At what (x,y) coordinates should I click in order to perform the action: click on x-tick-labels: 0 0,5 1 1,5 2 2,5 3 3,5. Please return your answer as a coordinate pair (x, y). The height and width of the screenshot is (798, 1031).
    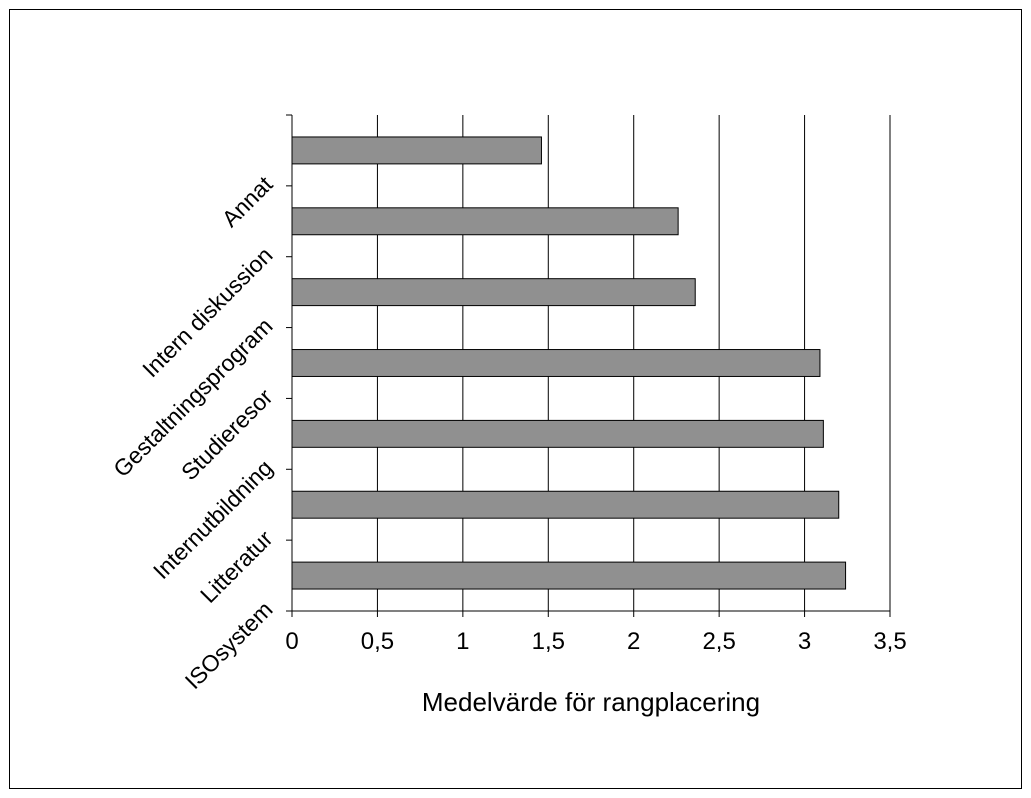
    Looking at the image, I should click on (595, 641).